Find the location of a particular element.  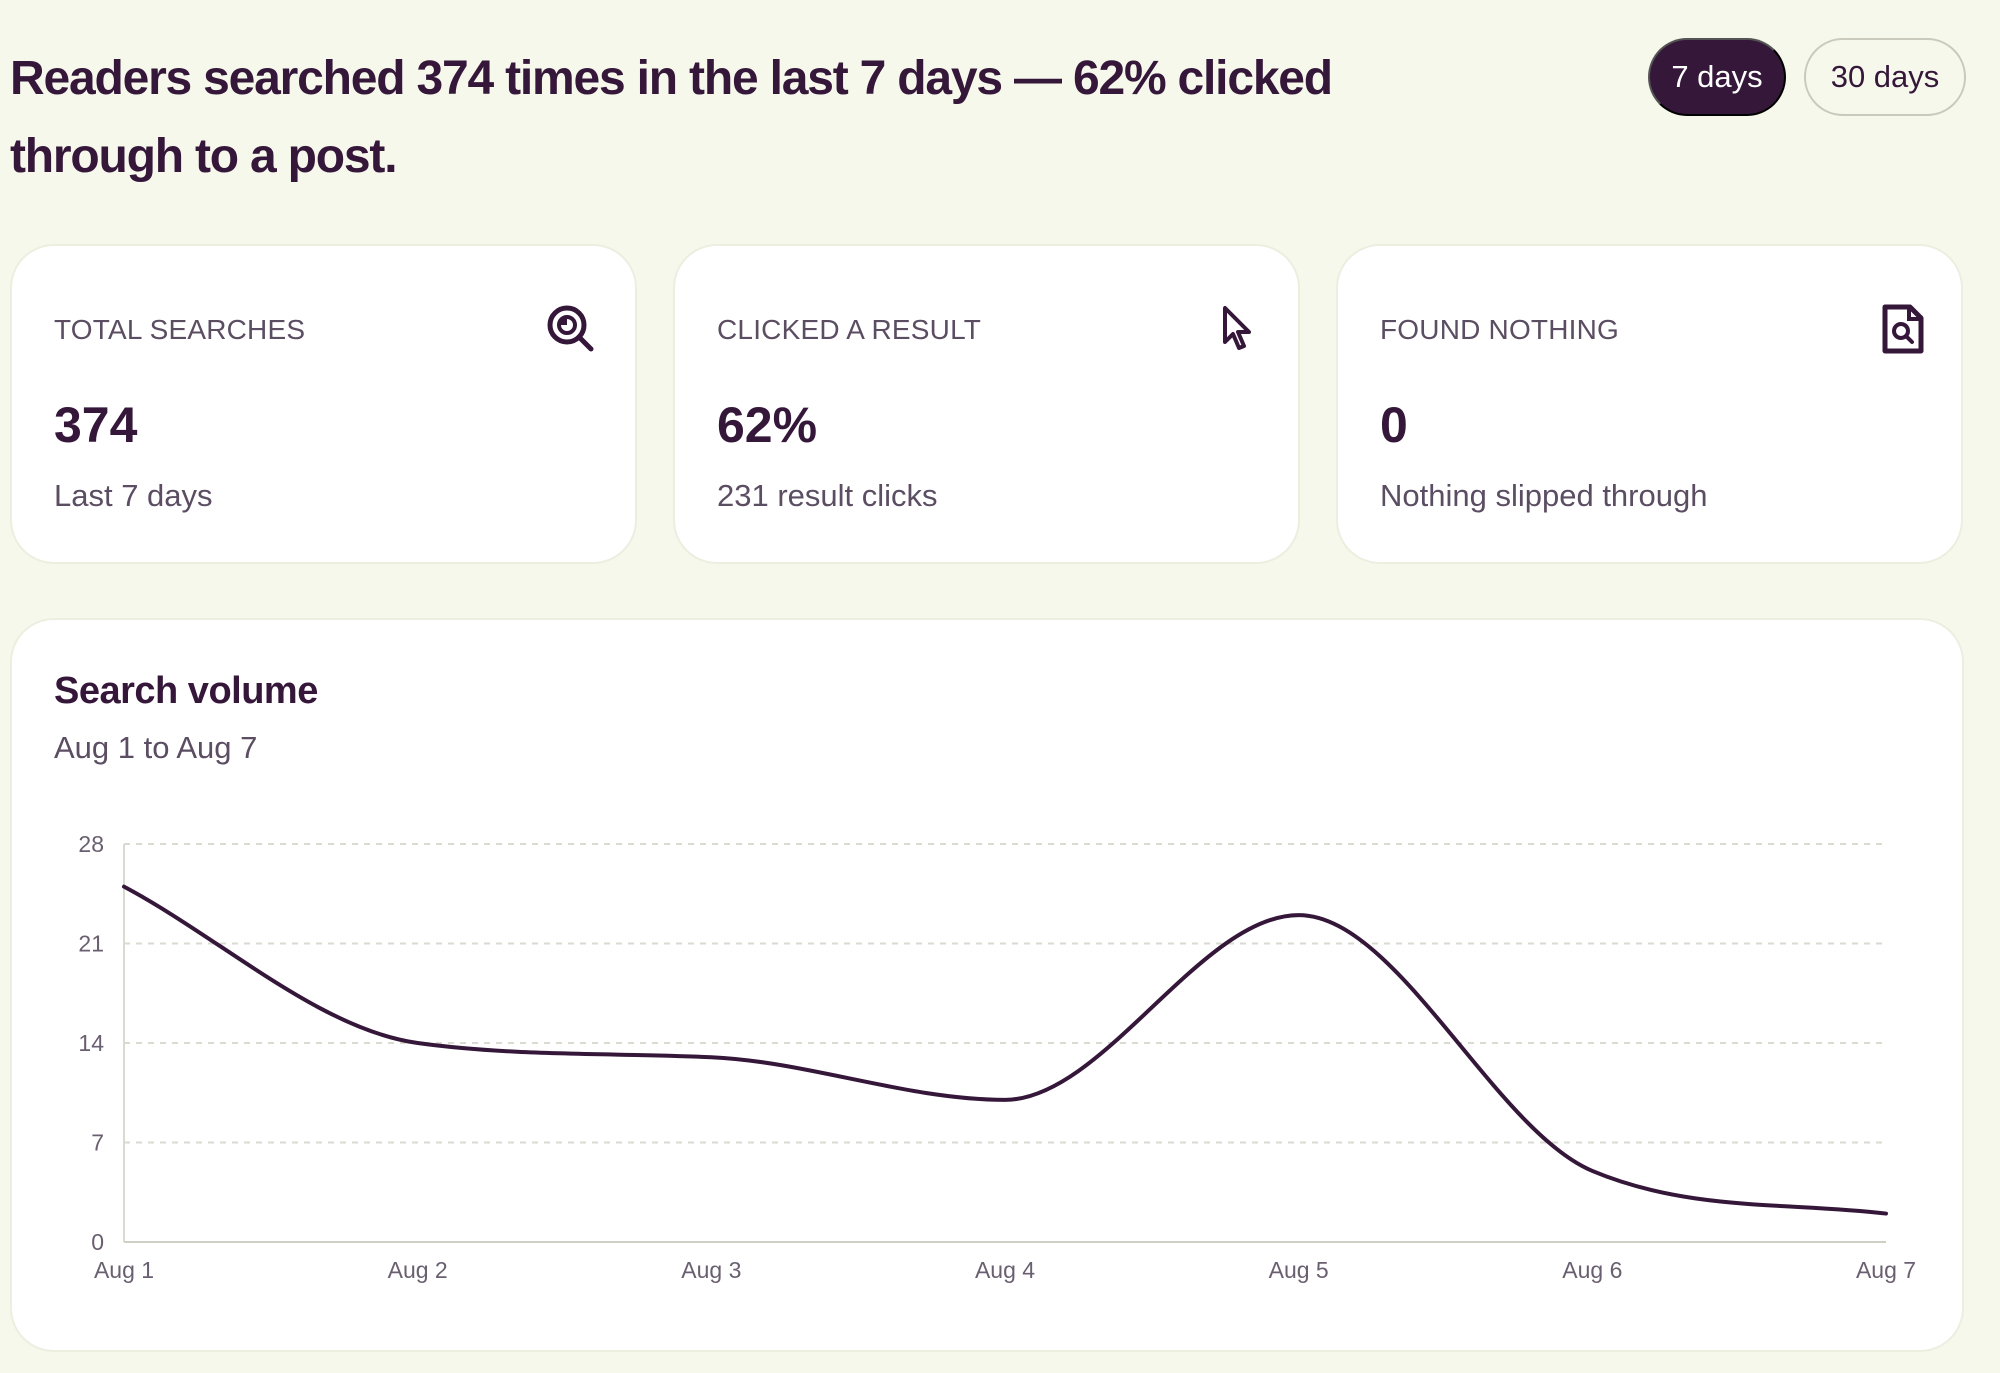

x-tick-label: Aug 5 is located at coordinates (1299, 1270).